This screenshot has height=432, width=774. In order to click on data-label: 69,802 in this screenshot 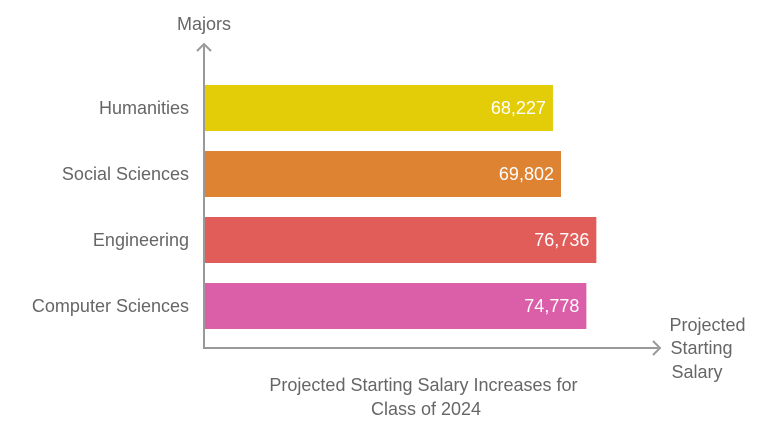, I will do `click(526, 174)`.